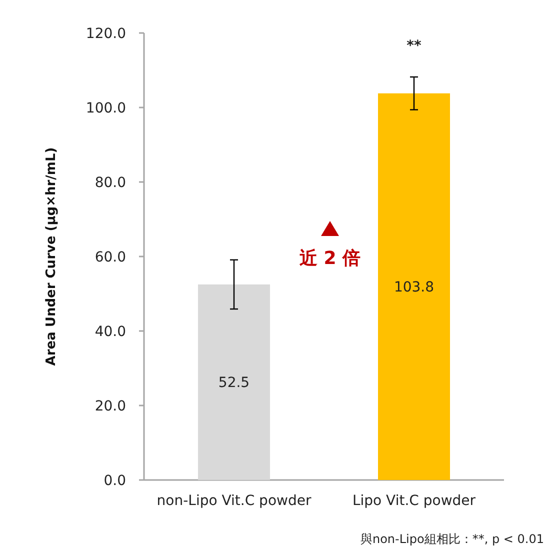 The width and height of the screenshot is (554, 553). I want to click on x-tick-label: Lipo Vit.C powder, so click(414, 501).